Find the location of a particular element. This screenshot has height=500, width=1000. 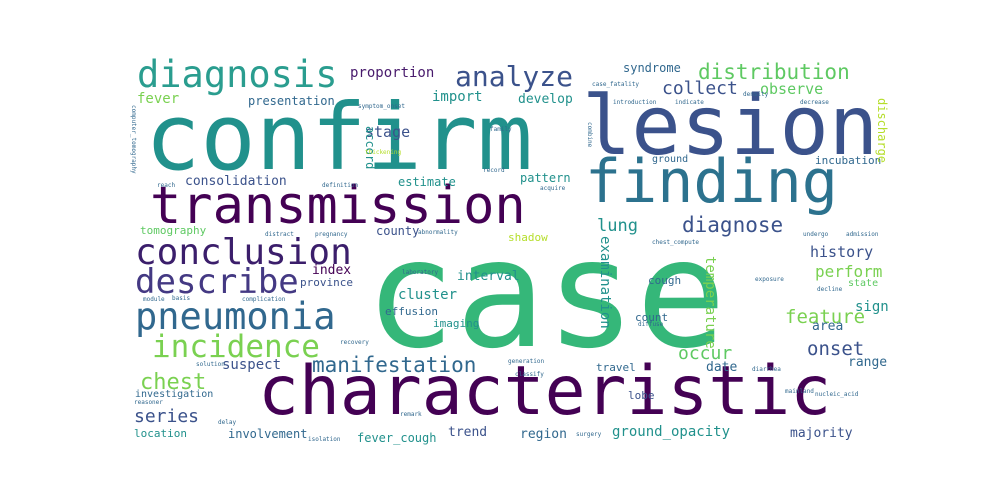

word-province: province is located at coordinates (326, 282).